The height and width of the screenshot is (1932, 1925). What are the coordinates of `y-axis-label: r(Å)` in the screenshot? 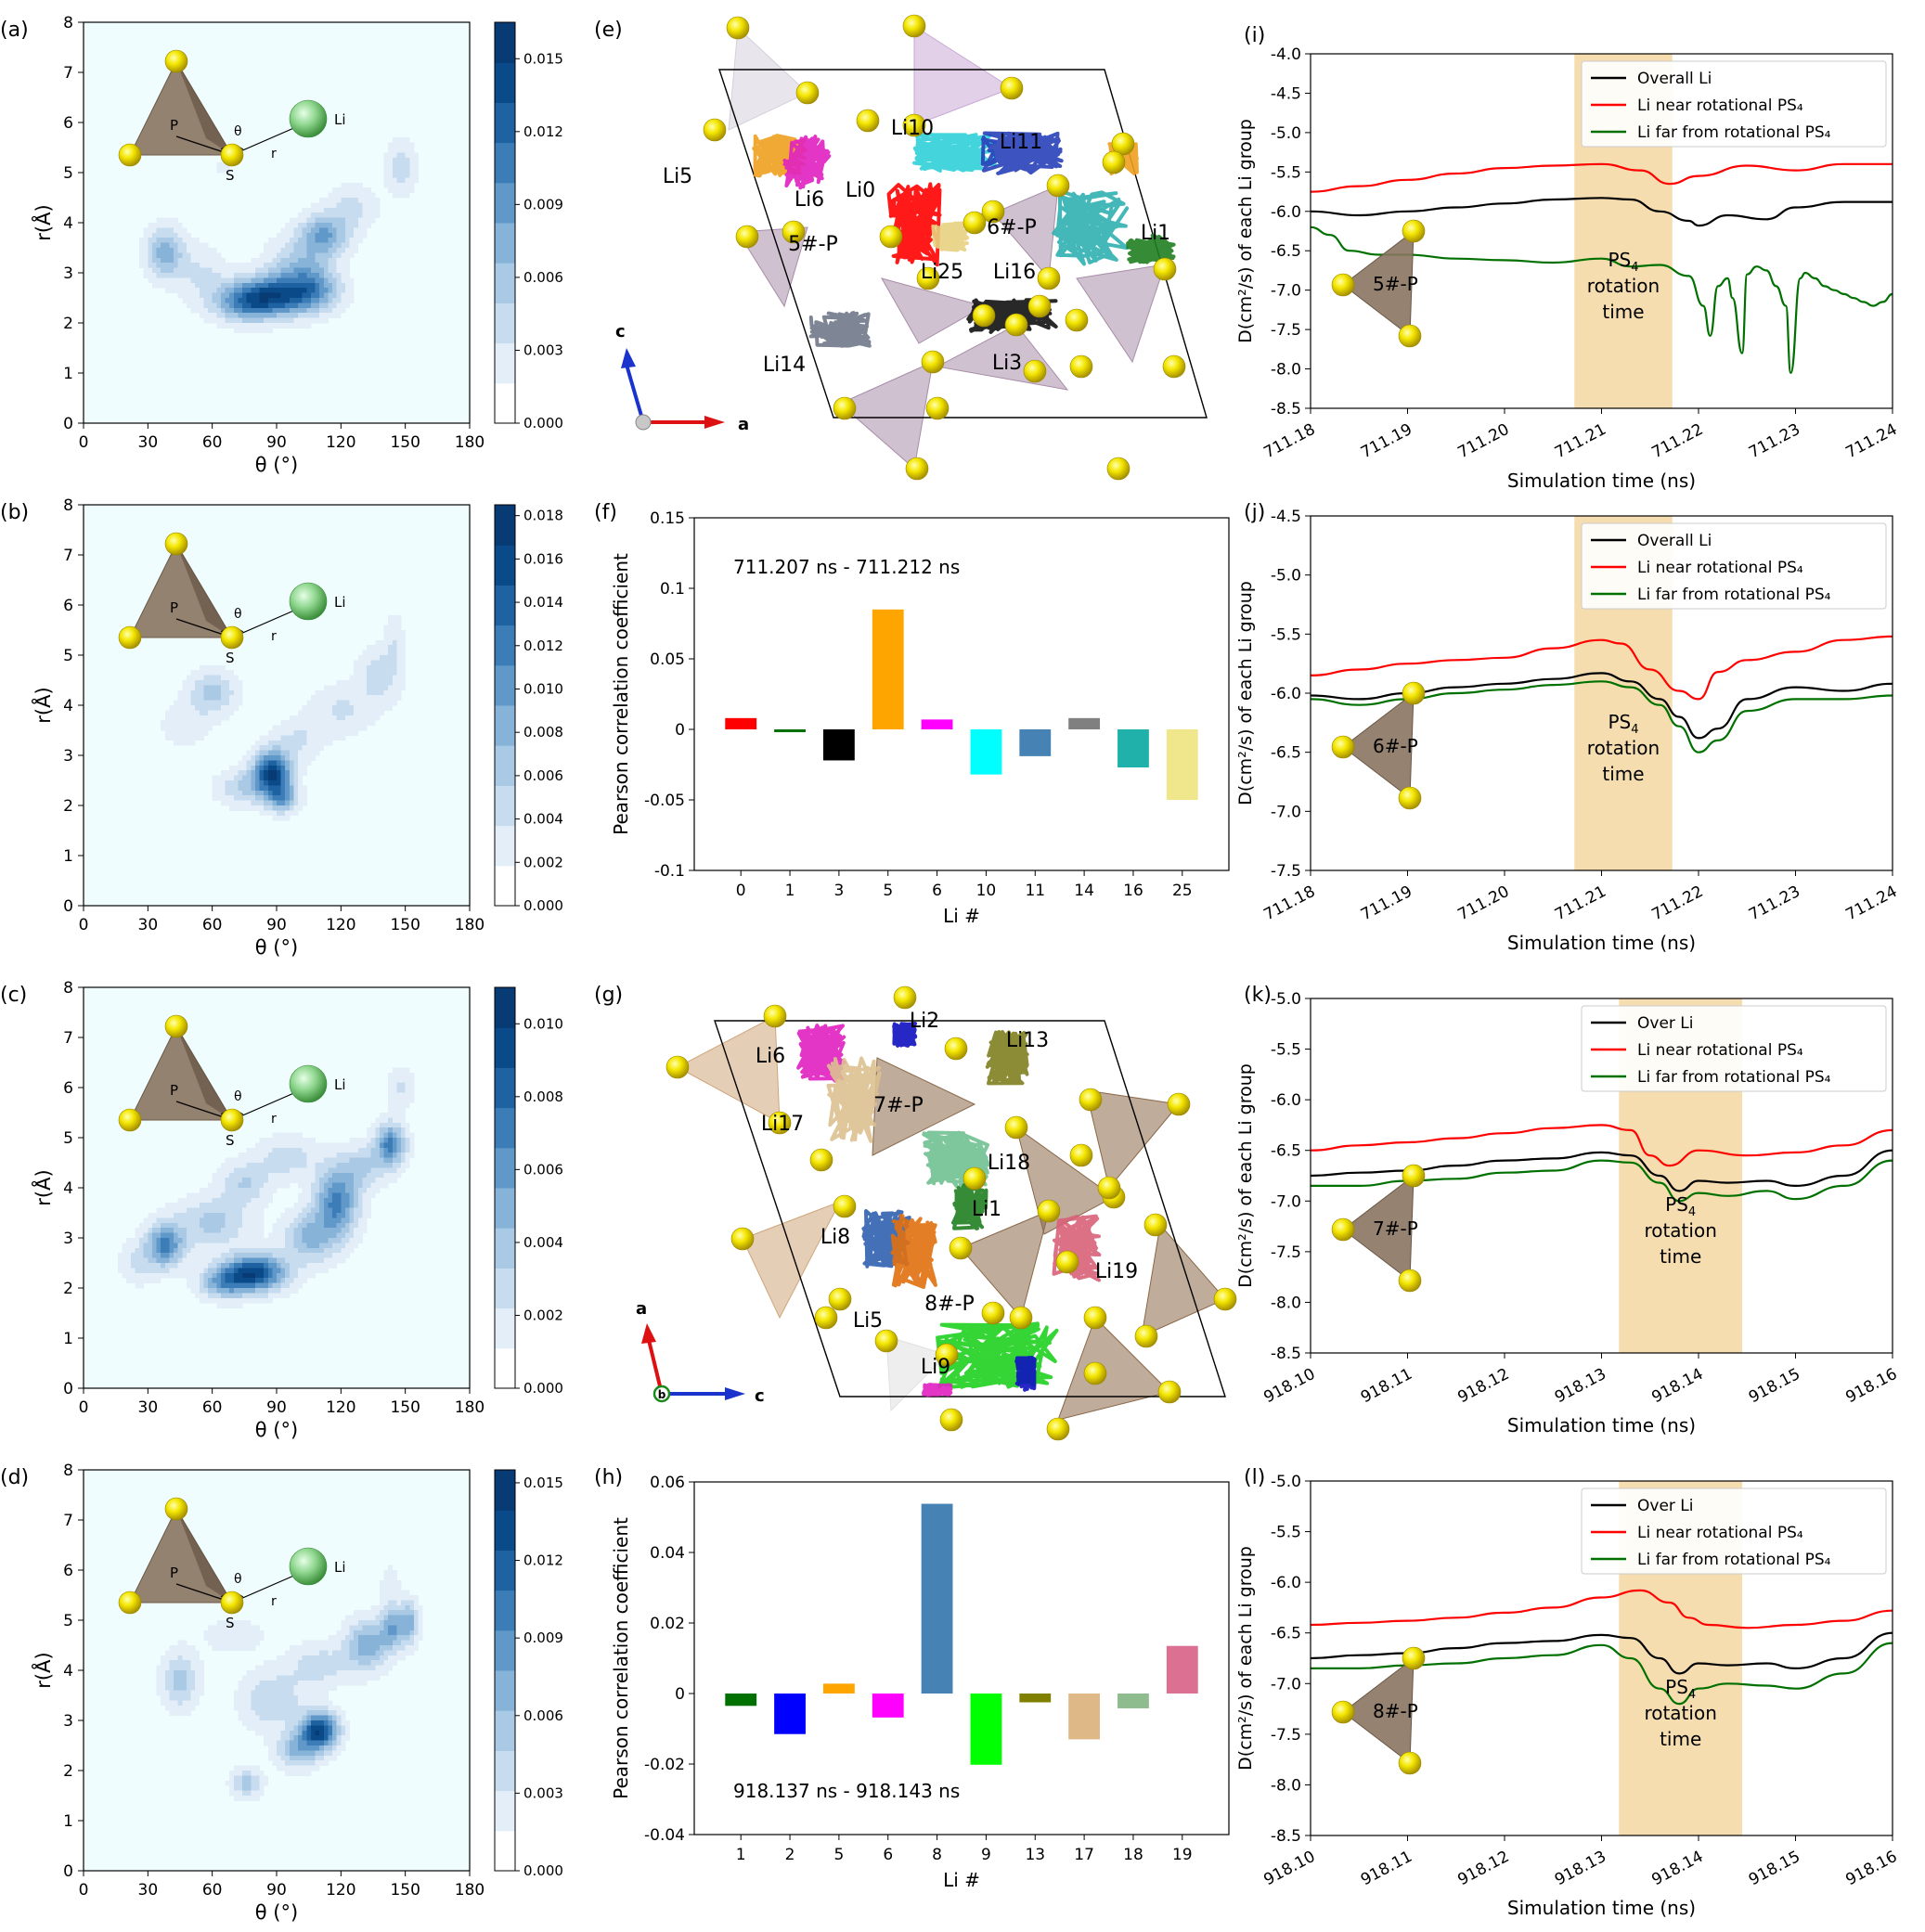 It's located at (43, 222).